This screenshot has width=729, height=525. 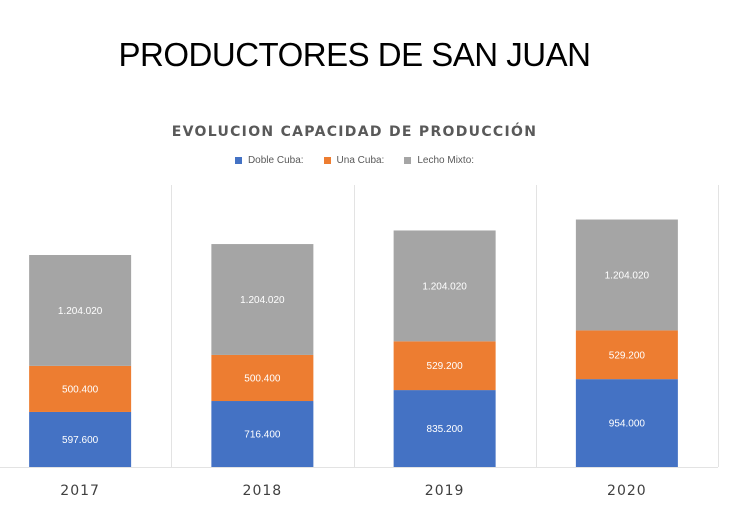 I want to click on legend-item-lecho-mixto: Lecho Mixto:, so click(x=439, y=160).